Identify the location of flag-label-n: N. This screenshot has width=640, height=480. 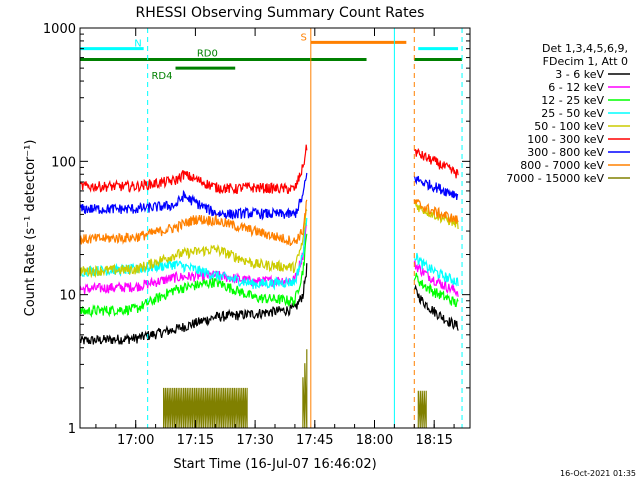
(137, 44).